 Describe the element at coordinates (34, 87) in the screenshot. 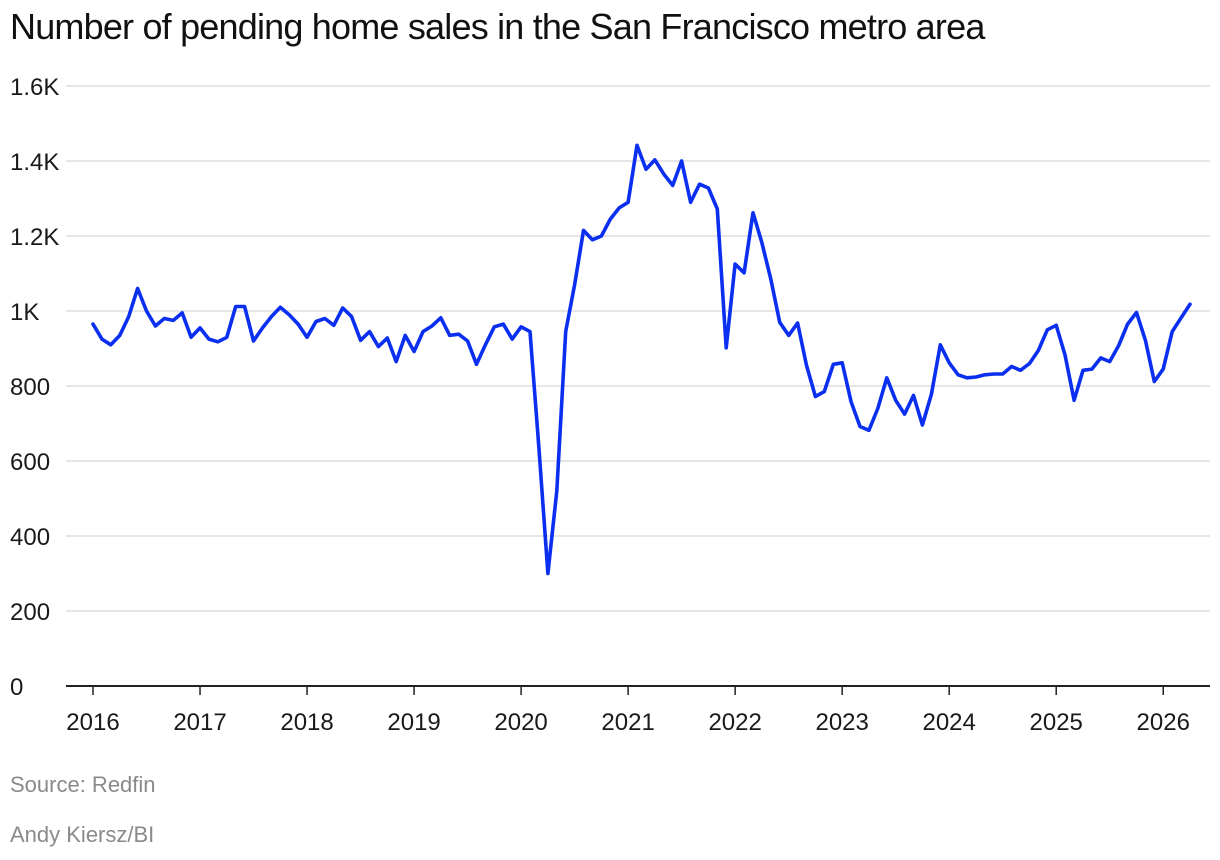

I see `y-tick-label: 1.6K` at that location.